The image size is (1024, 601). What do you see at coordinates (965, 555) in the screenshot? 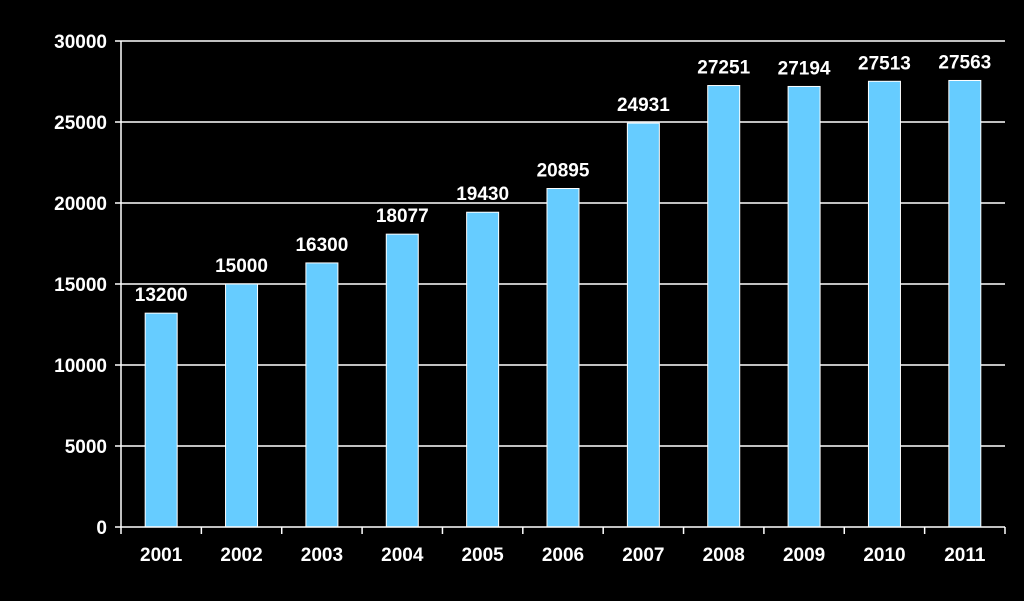
I see `x-tick-label-2011: 2011` at bounding box center [965, 555].